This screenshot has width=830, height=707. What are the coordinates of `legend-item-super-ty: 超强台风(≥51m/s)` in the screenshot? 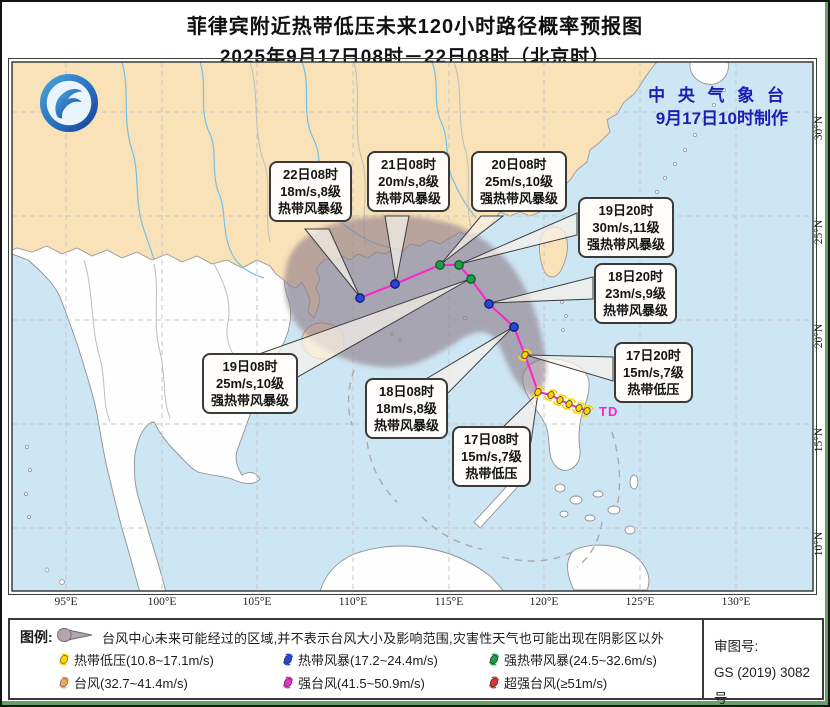 It's located at (547, 682).